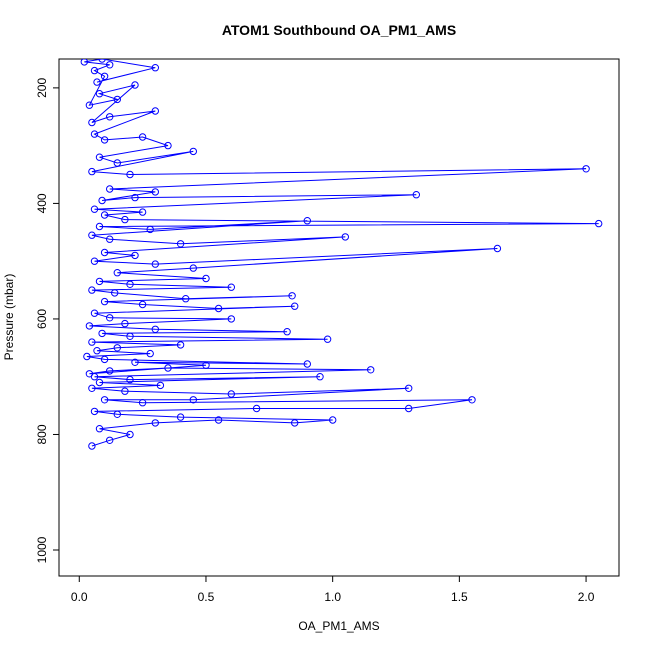 This screenshot has height=650, width=650. I want to click on y-tick-label: 400, so click(42, 203).